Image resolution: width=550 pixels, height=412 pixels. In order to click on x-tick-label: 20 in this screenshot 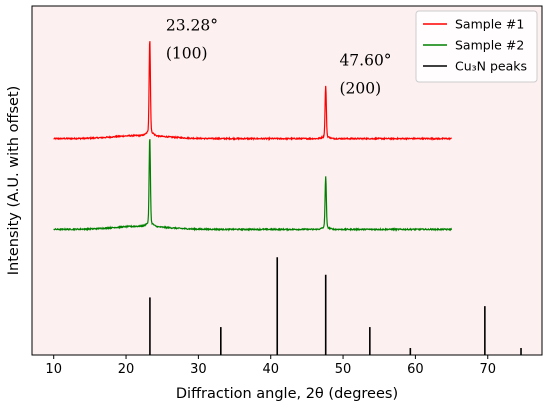, I will do `click(126, 369)`.